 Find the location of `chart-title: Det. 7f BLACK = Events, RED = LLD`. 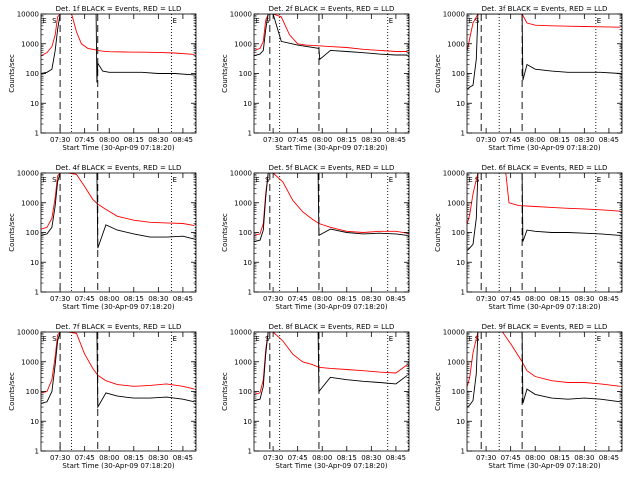

chart-title: Det. 7f BLACK = Events, RED = LLD is located at coordinates (119, 327).